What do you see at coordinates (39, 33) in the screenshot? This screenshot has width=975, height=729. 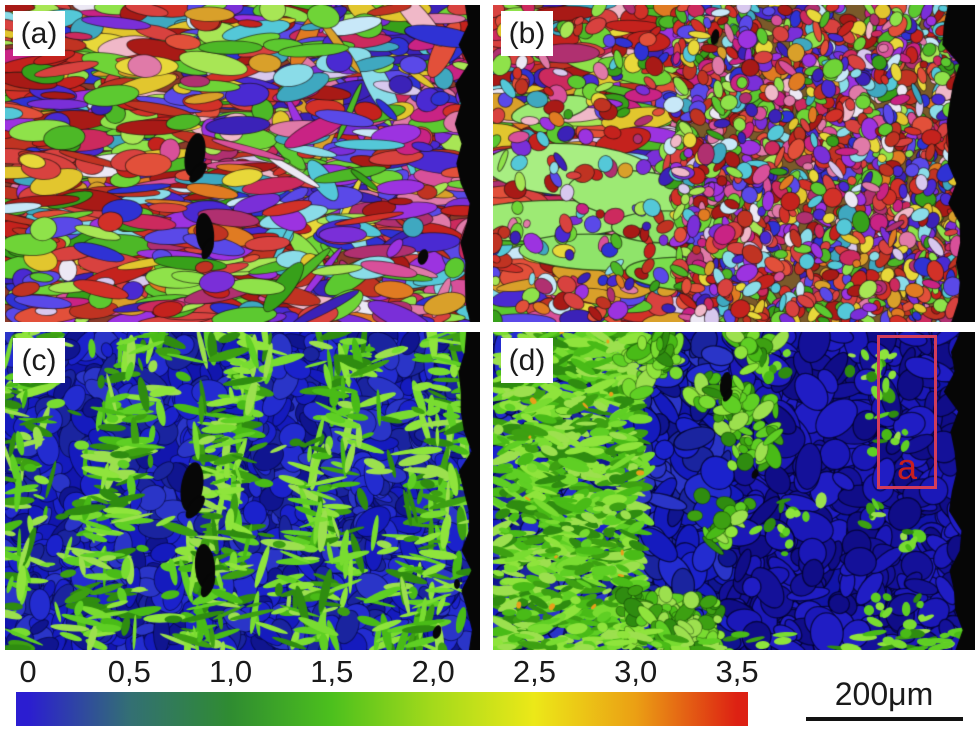 I see `panel-a-label: (a)` at bounding box center [39, 33].